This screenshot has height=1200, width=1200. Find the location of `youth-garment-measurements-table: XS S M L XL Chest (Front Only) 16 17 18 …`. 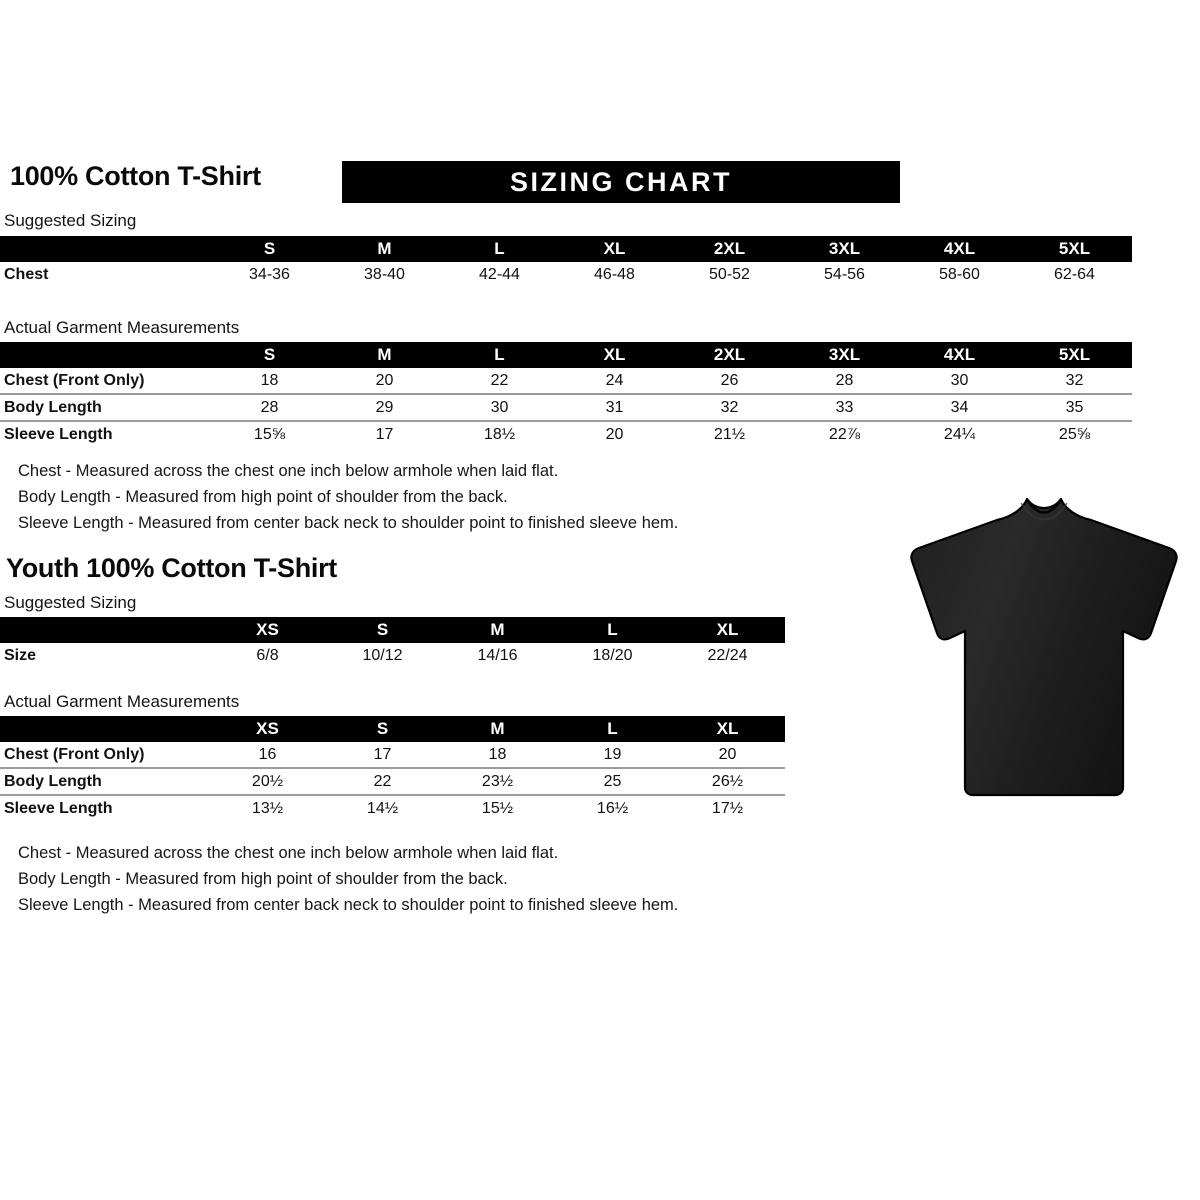

youth-garment-measurements-table: XS S M L XL Chest (Front Only) 16 17 18 … is located at coordinates (392, 768).